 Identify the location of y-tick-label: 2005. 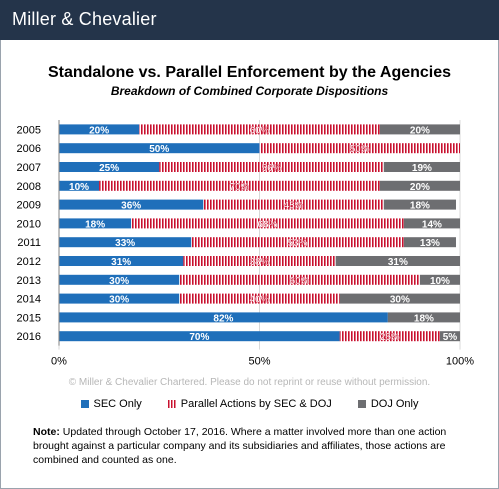
(29, 130).